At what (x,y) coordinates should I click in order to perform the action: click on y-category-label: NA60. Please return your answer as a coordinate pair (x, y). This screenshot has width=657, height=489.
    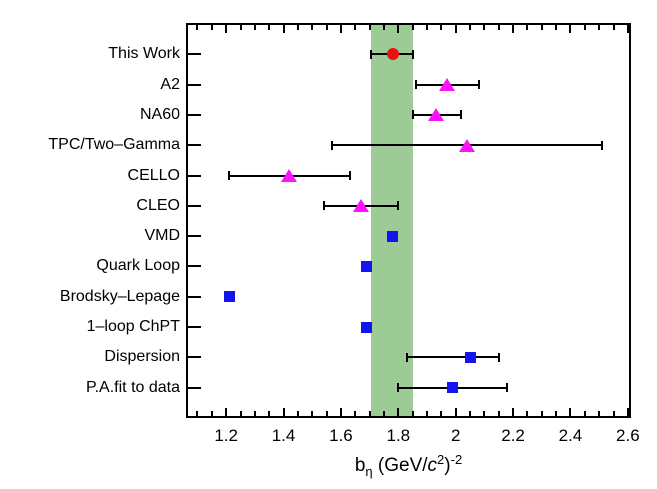
    Looking at the image, I should click on (159, 114).